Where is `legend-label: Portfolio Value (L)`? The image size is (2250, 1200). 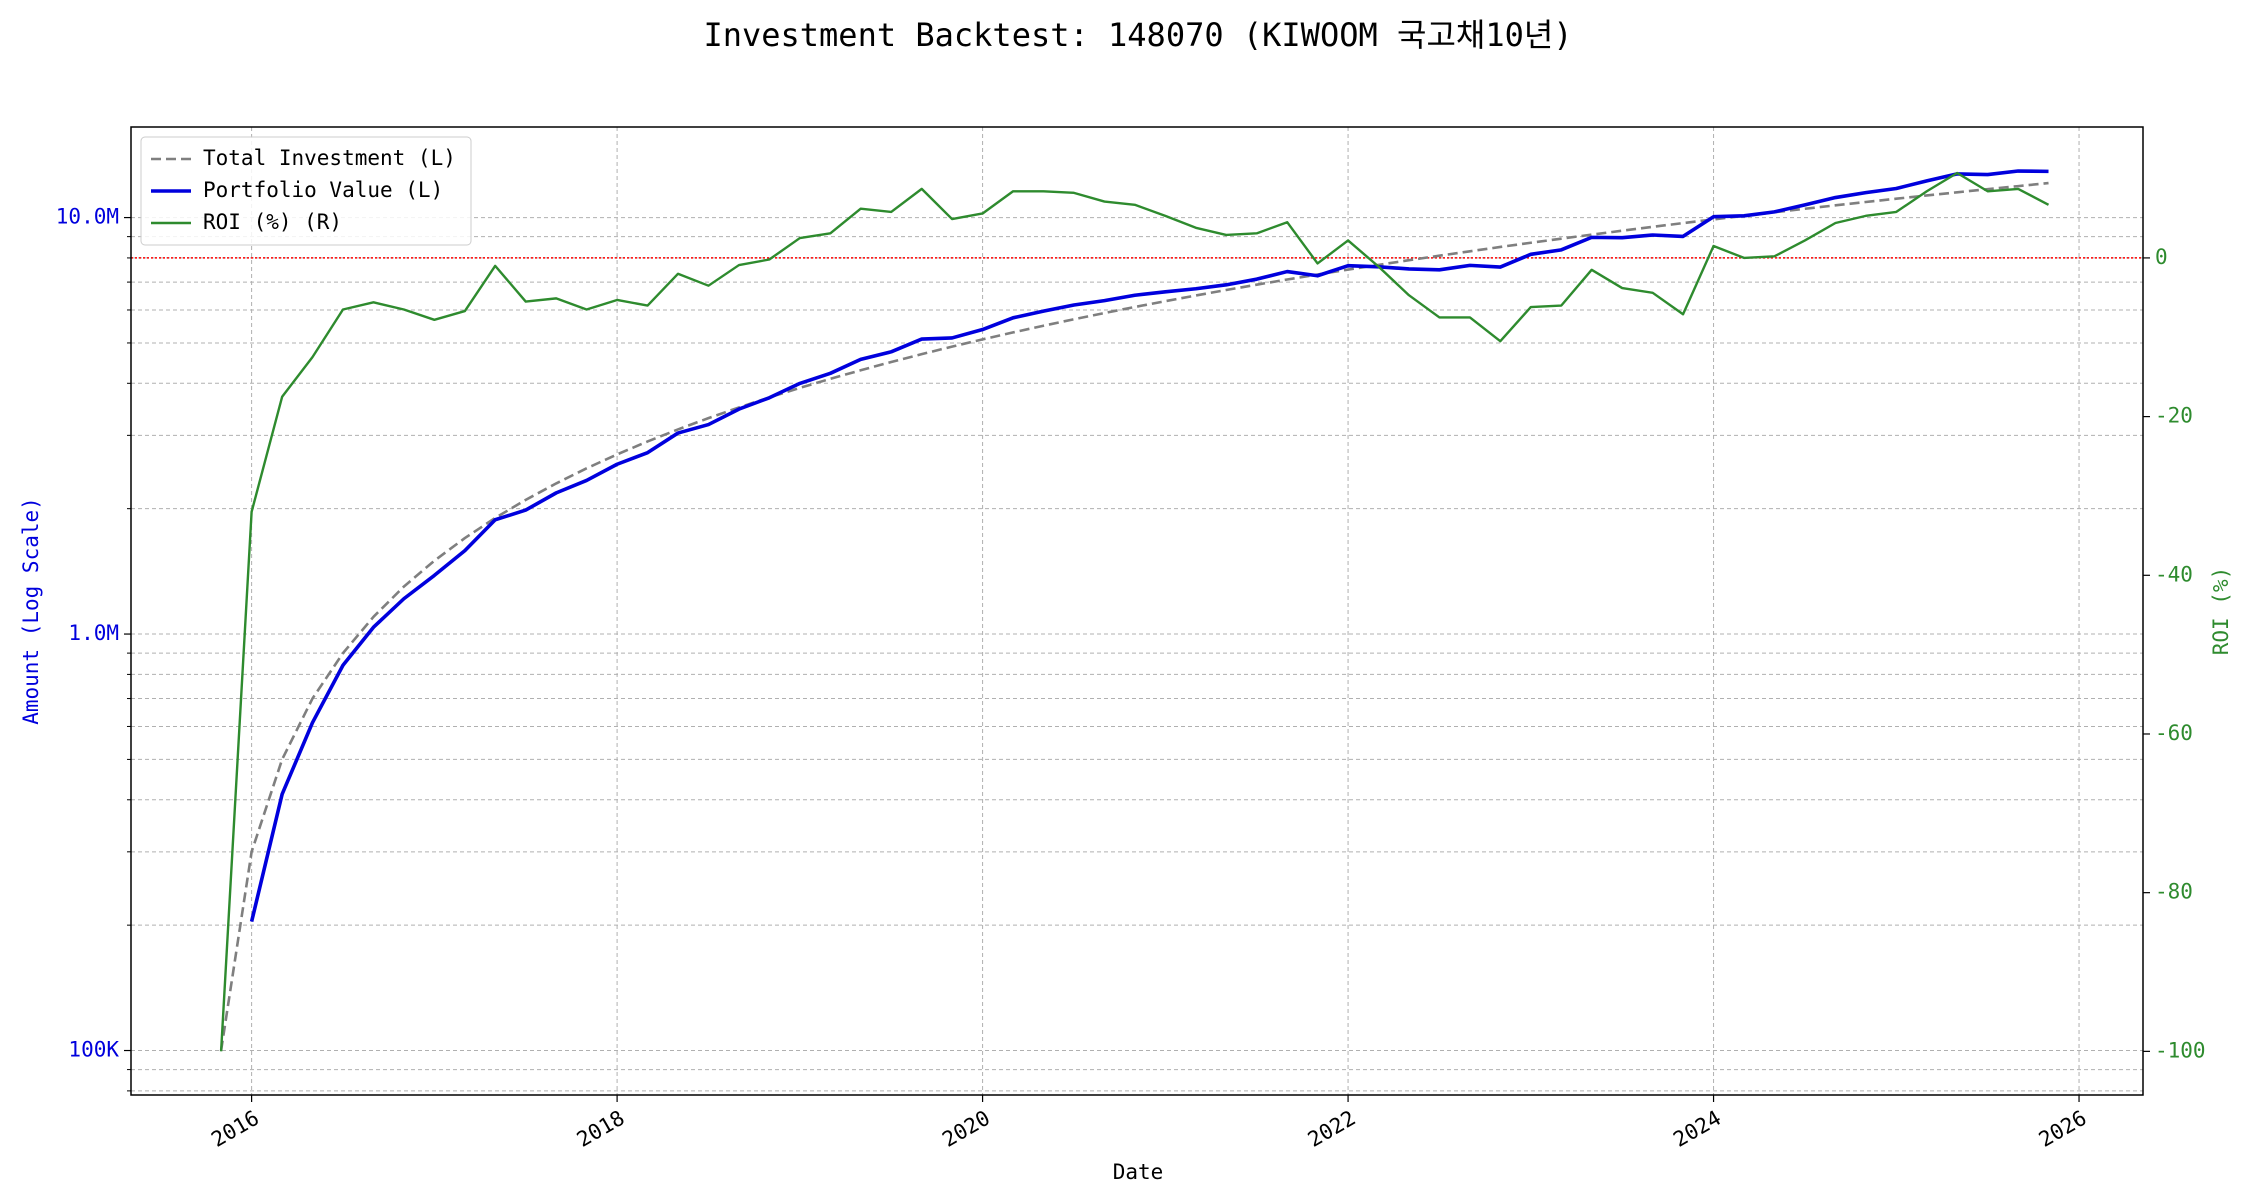 legend-label: Portfolio Value (L) is located at coordinates (323, 190).